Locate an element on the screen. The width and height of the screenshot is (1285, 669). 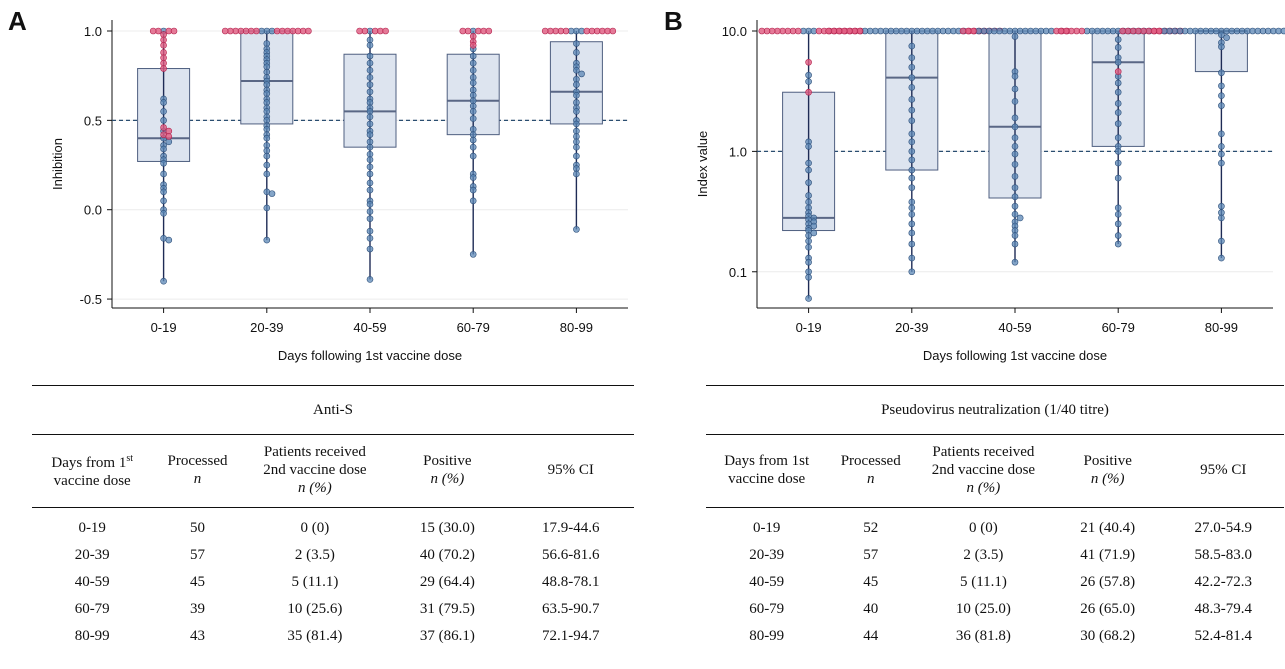
cell-ci: 27.0-54.9 is located at coordinates (1223, 528).